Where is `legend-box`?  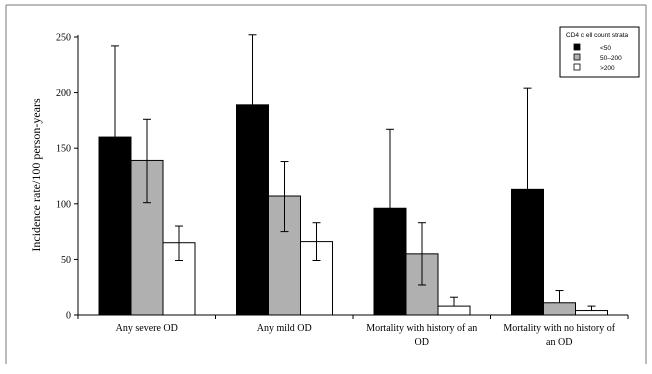
legend-box is located at coordinates (599, 52).